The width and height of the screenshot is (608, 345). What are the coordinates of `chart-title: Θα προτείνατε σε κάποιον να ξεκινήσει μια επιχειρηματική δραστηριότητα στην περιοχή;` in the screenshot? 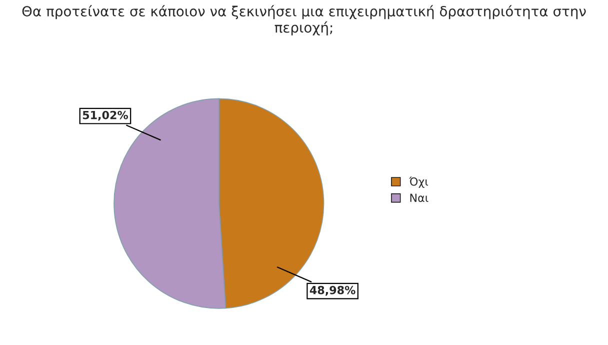 It's located at (304, 20).